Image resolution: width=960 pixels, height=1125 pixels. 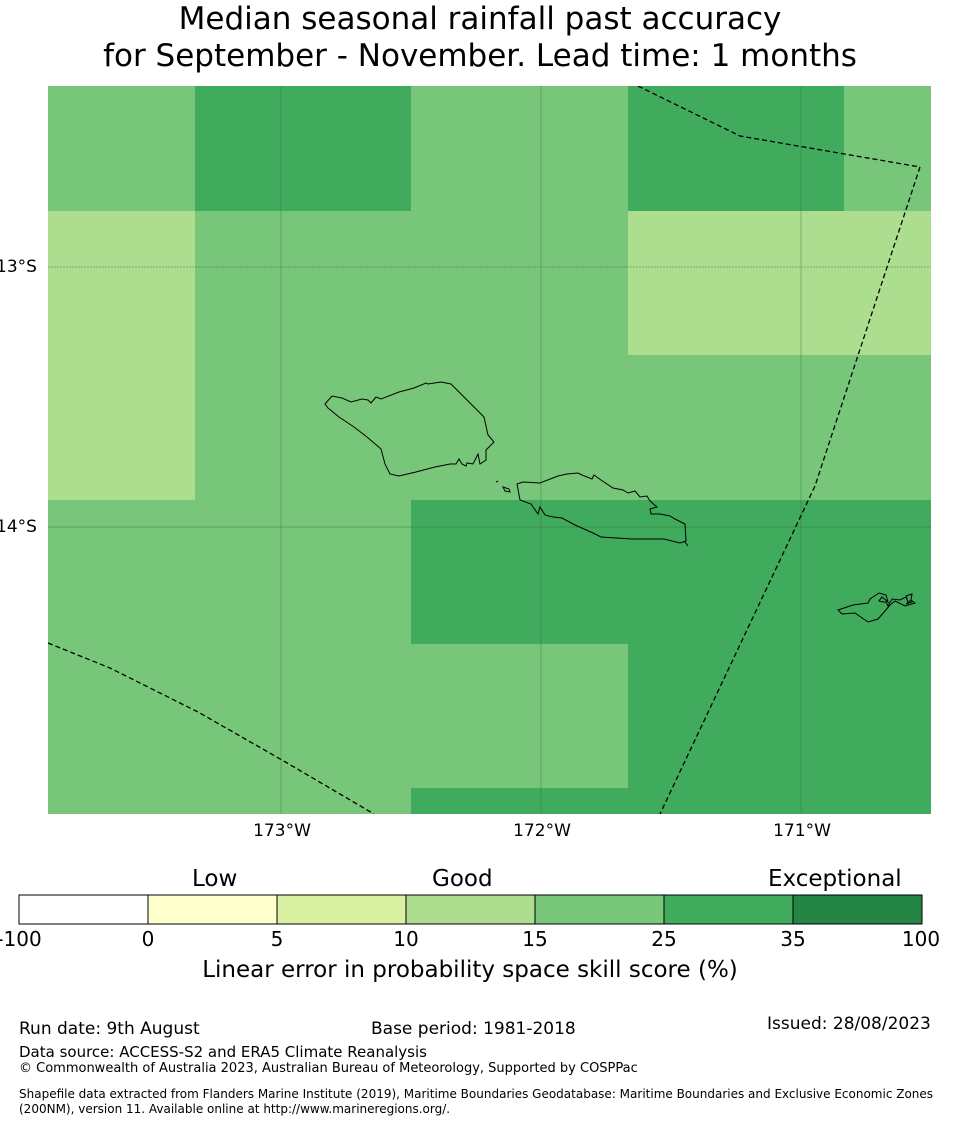 What do you see at coordinates (148, 939) in the screenshot?
I see `colorbar-tick: 0` at bounding box center [148, 939].